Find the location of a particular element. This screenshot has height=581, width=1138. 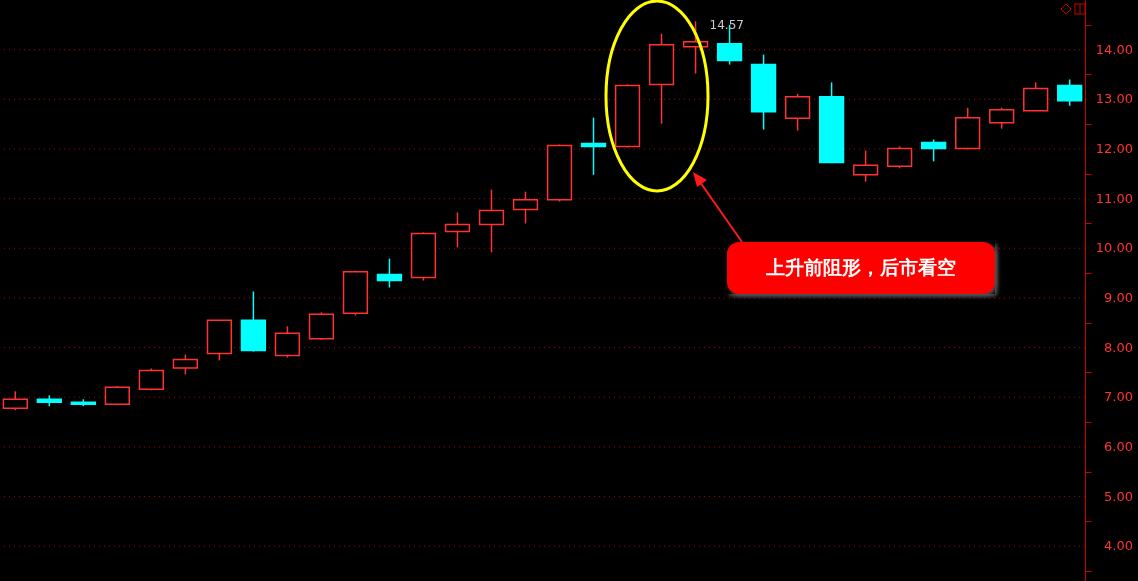

y-tick-label: 9.00 is located at coordinates (1118, 297).